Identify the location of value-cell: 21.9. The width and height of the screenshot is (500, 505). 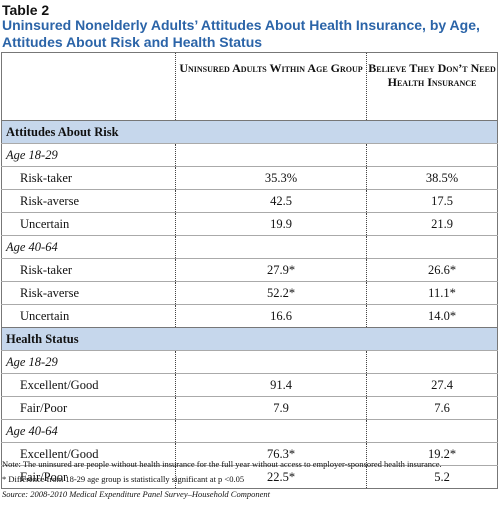
(432, 224).